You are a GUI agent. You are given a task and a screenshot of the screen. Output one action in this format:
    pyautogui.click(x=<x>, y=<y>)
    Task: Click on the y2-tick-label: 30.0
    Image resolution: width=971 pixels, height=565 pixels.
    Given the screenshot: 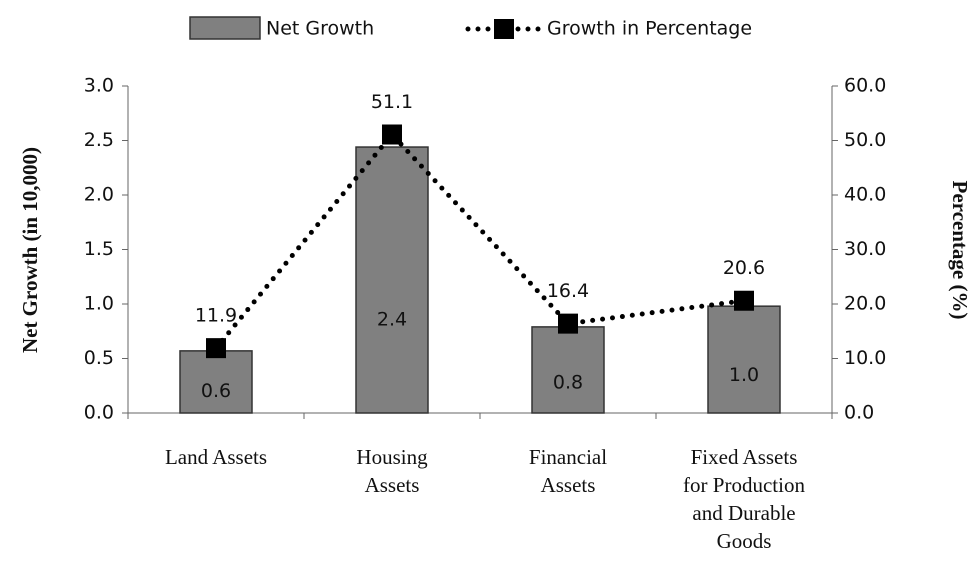 What is the action you would take?
    pyautogui.click(x=865, y=249)
    